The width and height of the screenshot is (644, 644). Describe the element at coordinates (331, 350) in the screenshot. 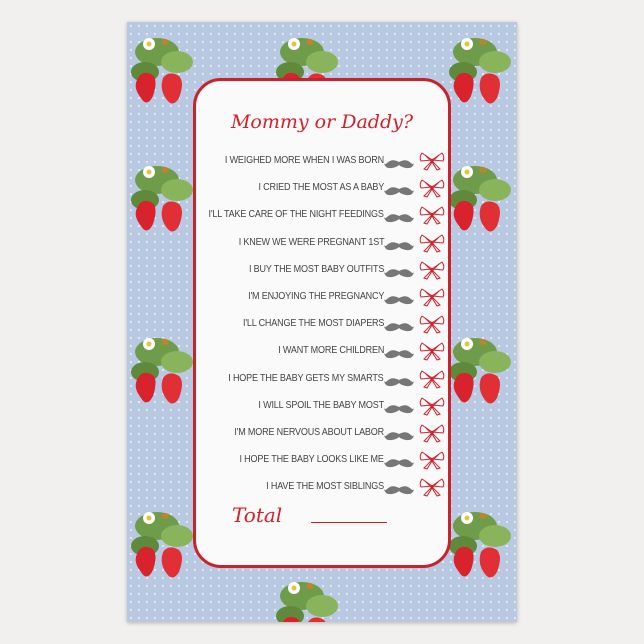

I see `question-text: I want more children` at that location.